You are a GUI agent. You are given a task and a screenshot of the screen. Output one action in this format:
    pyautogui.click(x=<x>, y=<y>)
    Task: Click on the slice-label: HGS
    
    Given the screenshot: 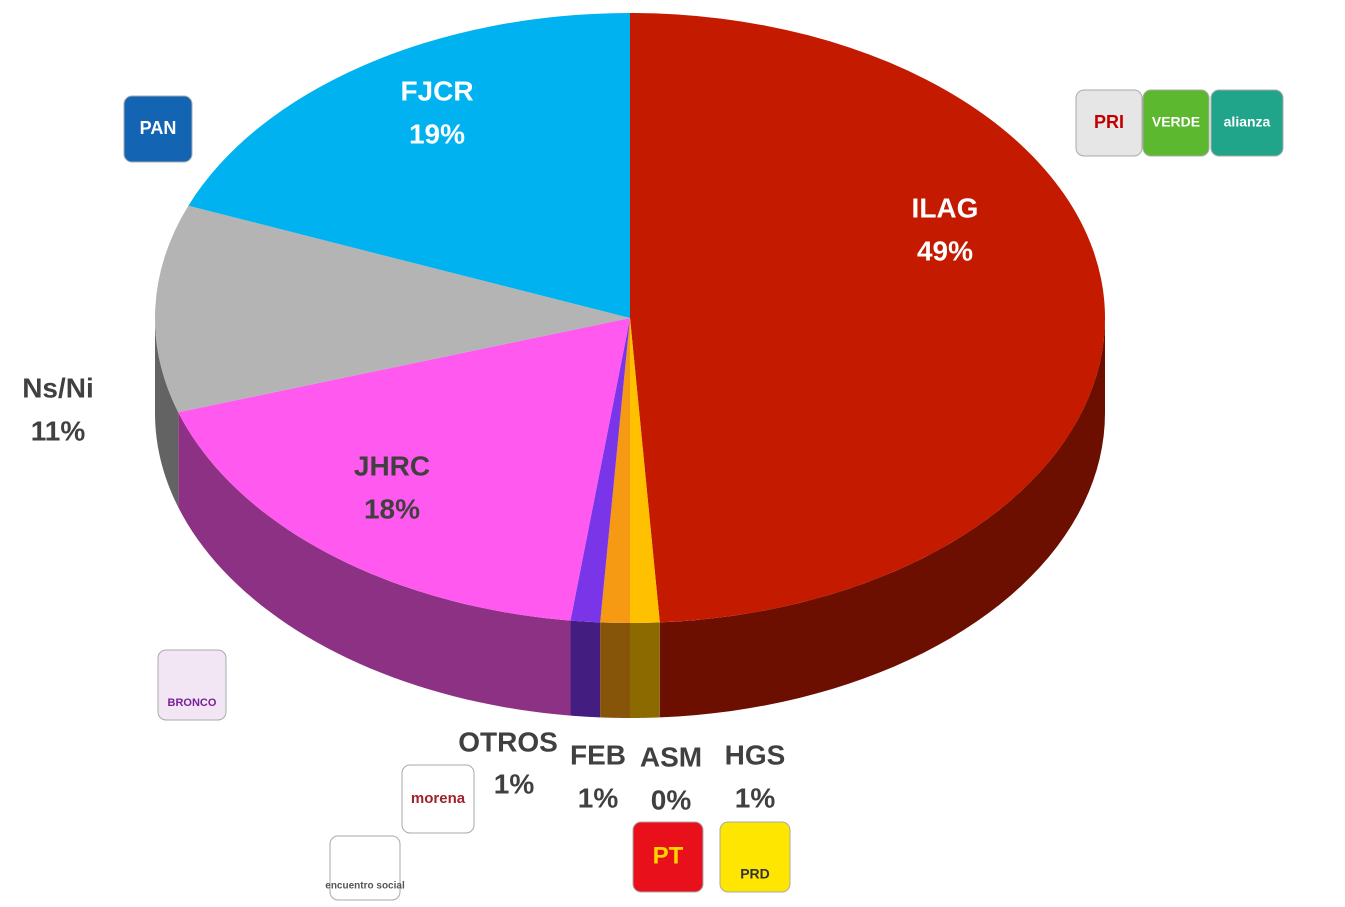 What is the action you would take?
    pyautogui.click(x=755, y=754)
    